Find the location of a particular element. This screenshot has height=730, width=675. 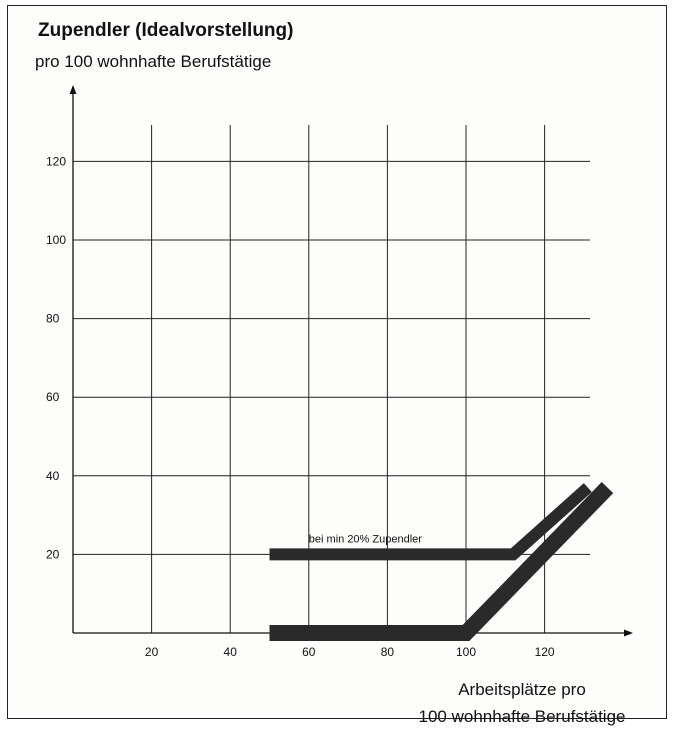

annotation-label: bei min 20% Zupendler is located at coordinates (365, 539).